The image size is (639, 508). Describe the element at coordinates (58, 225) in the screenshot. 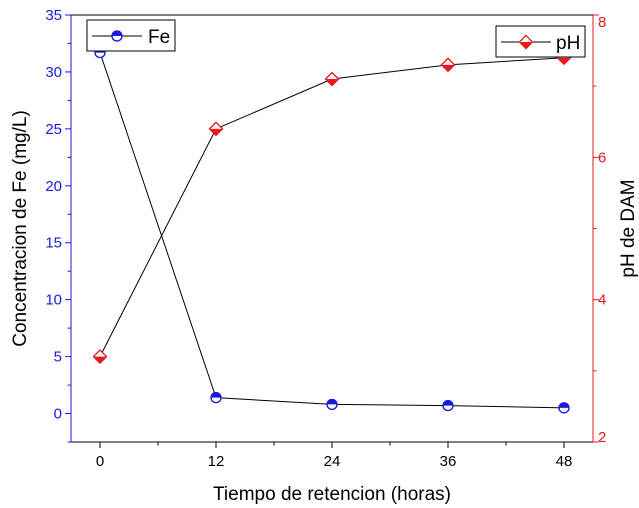

I see `y-axis-left: 0 5 10 15 20 25 30 35` at that location.